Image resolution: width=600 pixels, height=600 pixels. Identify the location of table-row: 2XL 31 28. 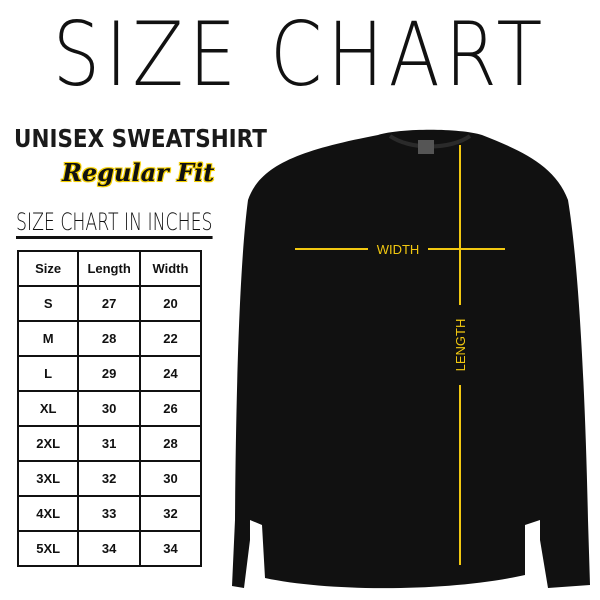
(109, 443).